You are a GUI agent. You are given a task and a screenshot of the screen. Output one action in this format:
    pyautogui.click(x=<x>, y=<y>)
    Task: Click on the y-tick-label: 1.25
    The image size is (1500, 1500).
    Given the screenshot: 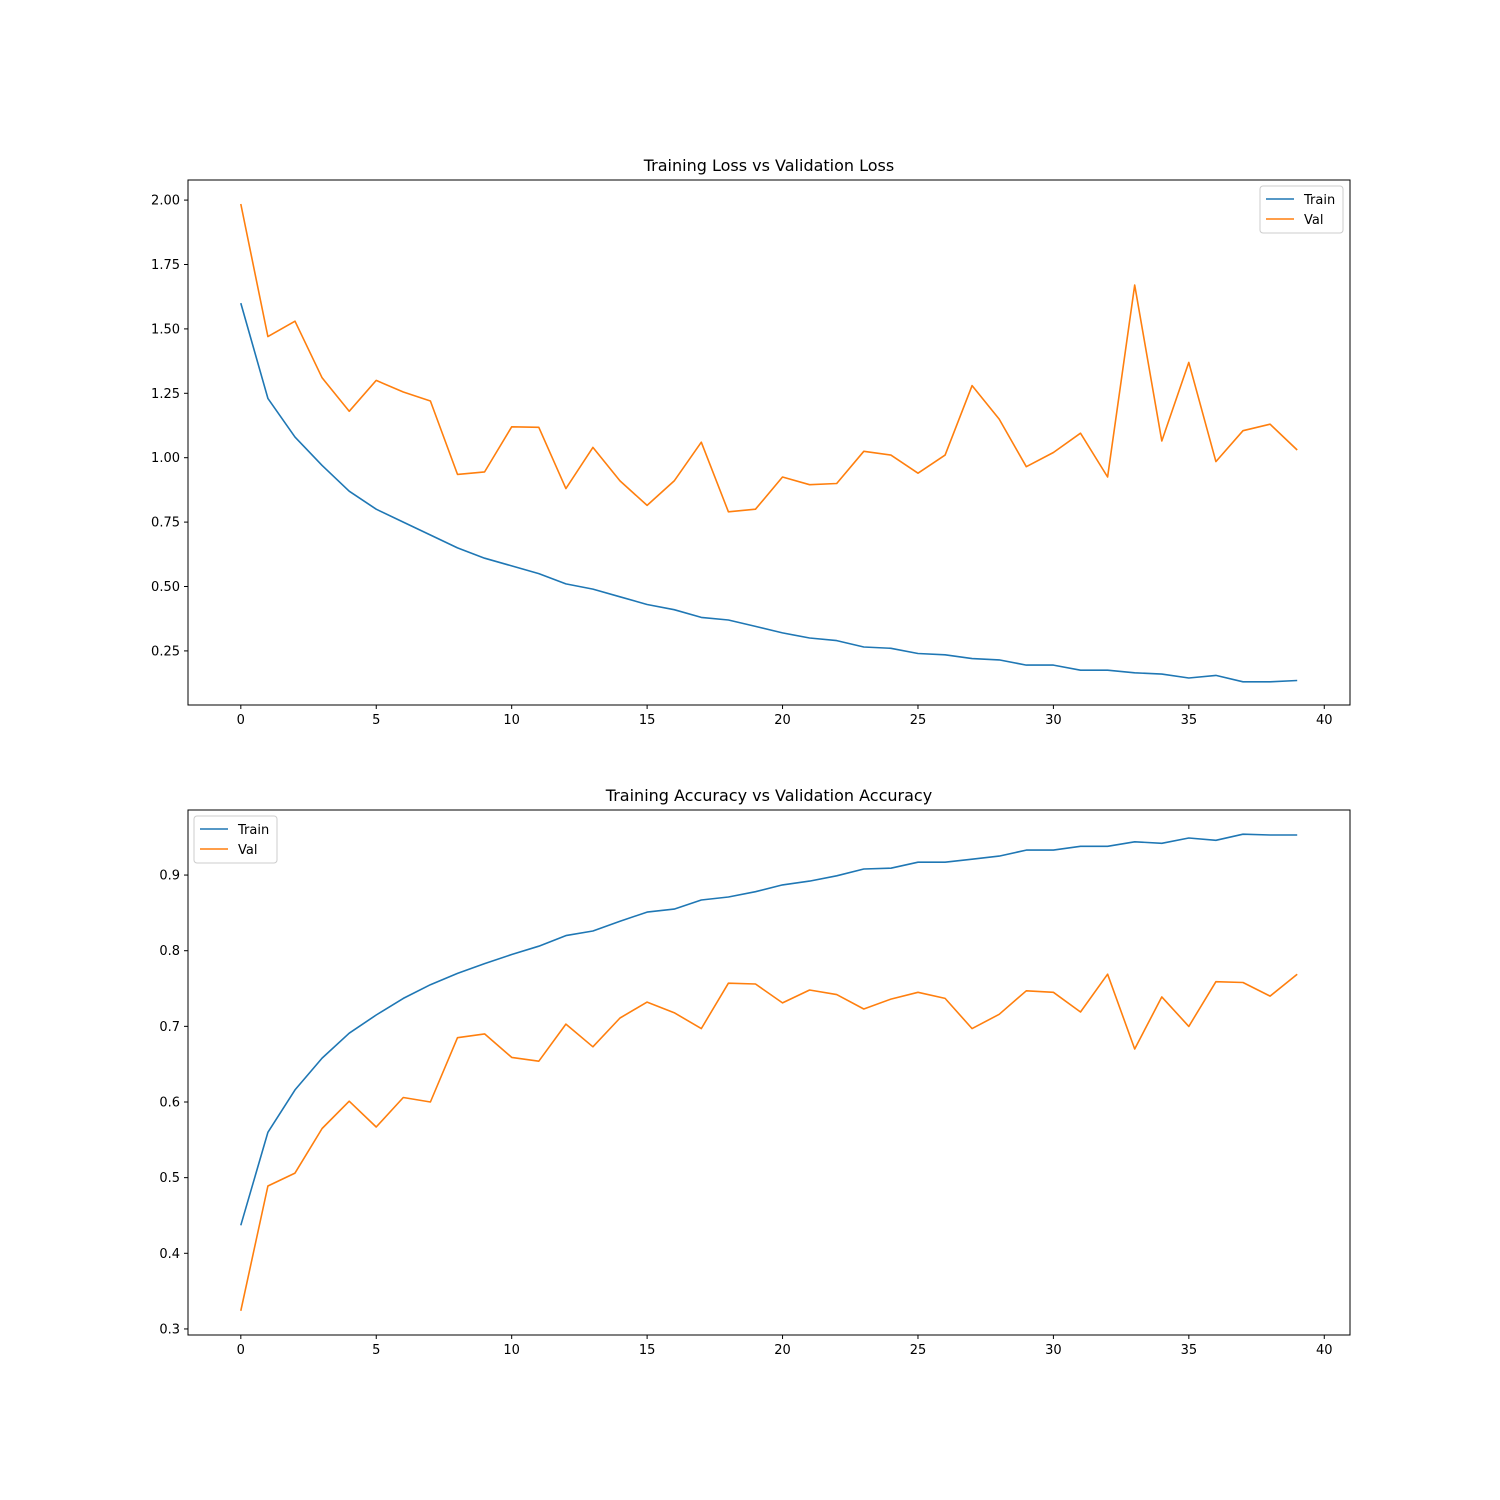 What is the action you would take?
    pyautogui.click(x=165, y=394)
    